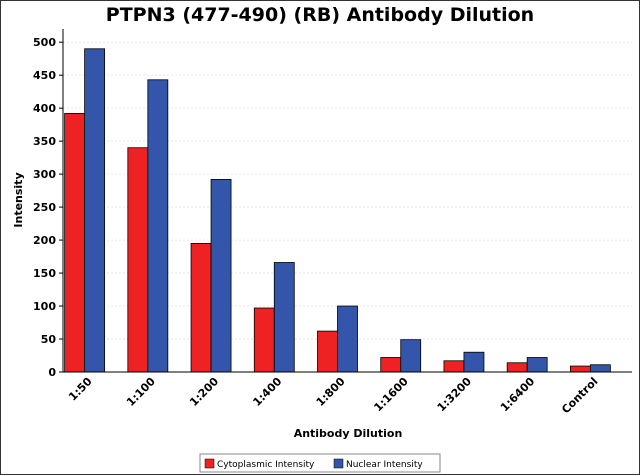 The image size is (640, 475). What do you see at coordinates (267, 392) in the screenshot?
I see `x-tick-label: 1:400` at bounding box center [267, 392].